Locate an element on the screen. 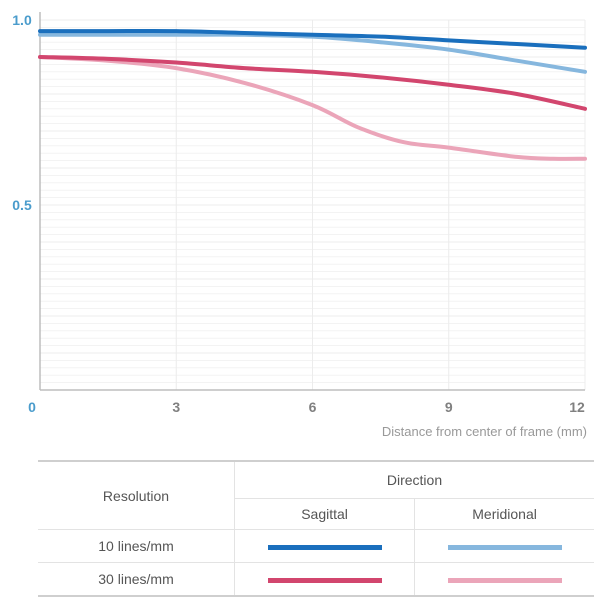 The image size is (600, 600). x-tick-label: 3 is located at coordinates (176, 407).